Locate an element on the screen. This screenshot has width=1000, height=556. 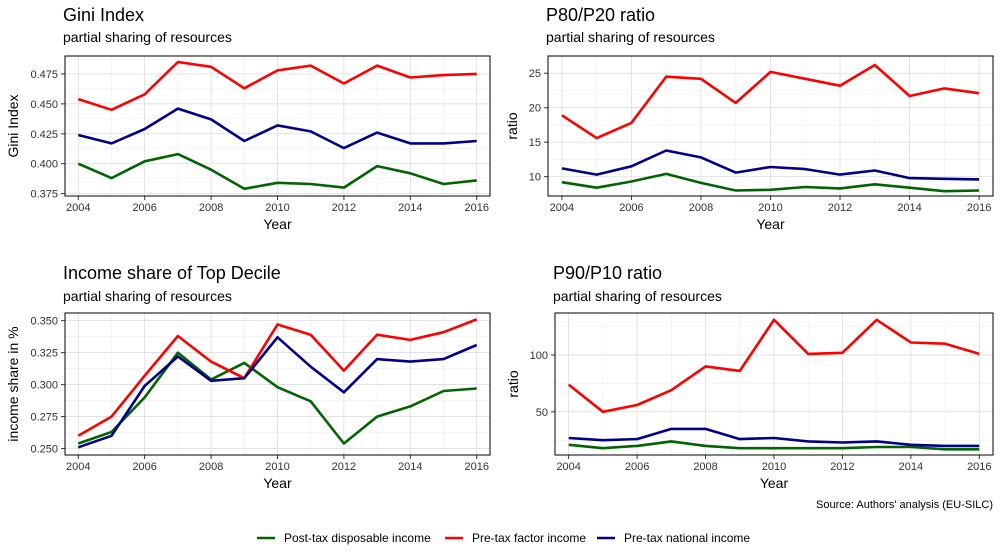
y-tick-label: 0.250 is located at coordinates (44, 450).